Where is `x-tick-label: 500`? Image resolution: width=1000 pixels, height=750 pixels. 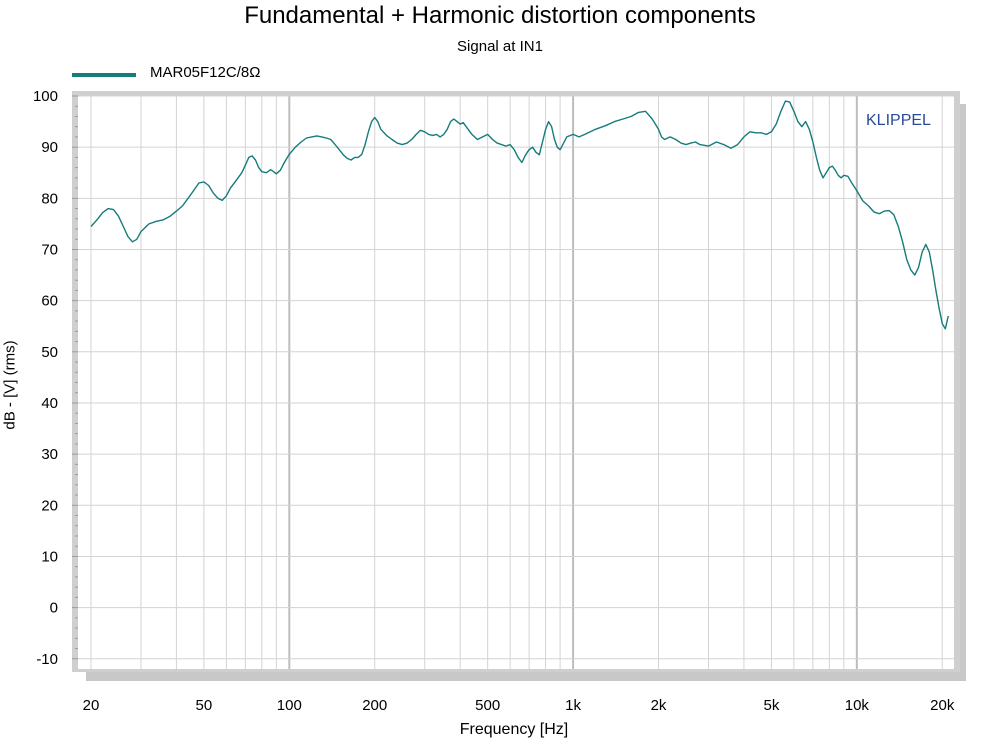 x-tick-label: 500 is located at coordinates (487, 705).